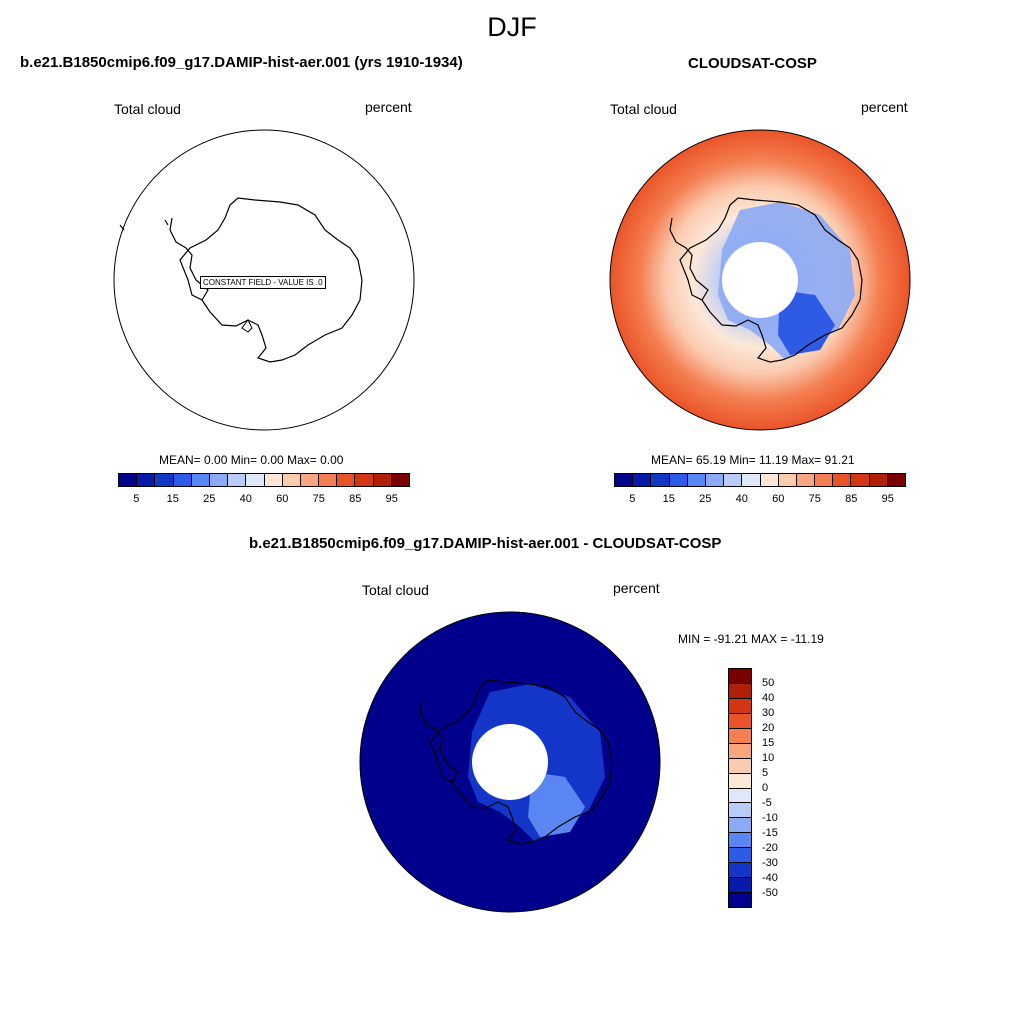 Image resolution: width=1024 pixels, height=1024 pixels. What do you see at coordinates (768, 683) in the screenshot?
I see `colorbar-tick-label: 50` at bounding box center [768, 683].